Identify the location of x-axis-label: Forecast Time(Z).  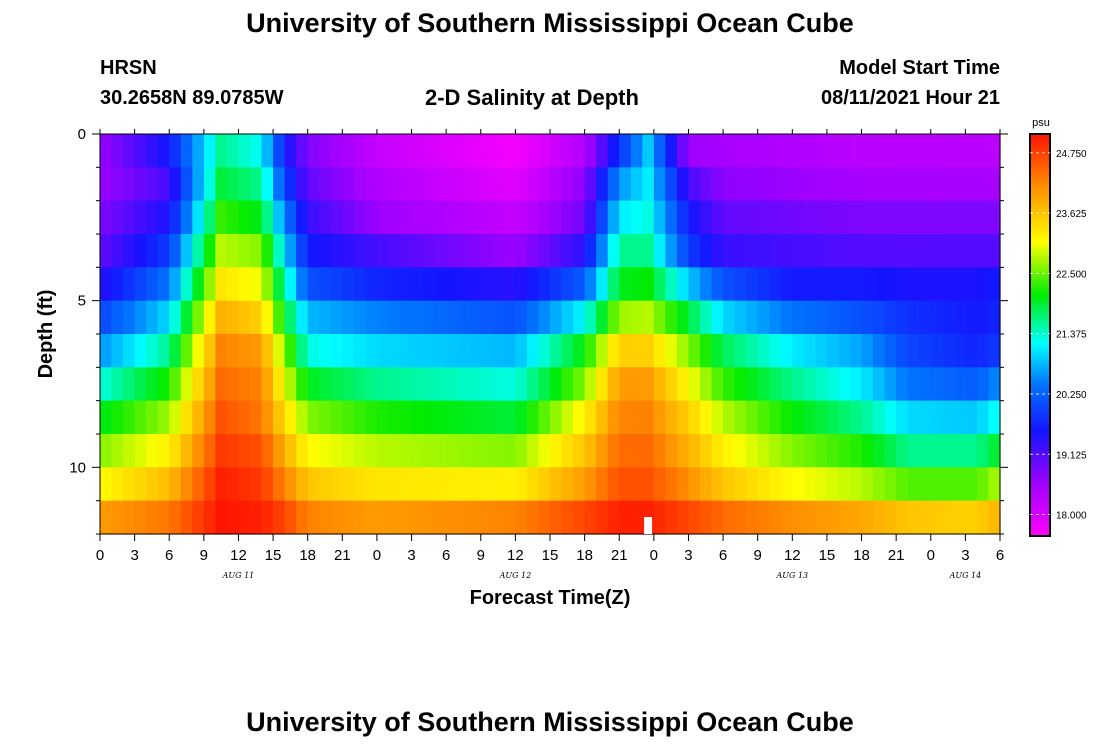
(550, 598).